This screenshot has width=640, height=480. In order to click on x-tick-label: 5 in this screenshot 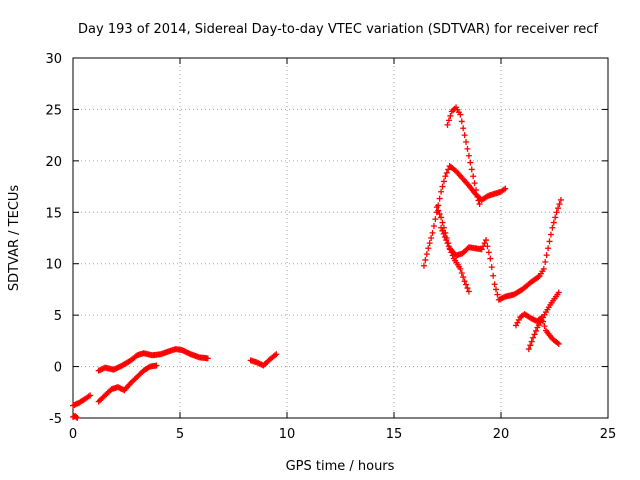, I will do `click(180, 434)`.